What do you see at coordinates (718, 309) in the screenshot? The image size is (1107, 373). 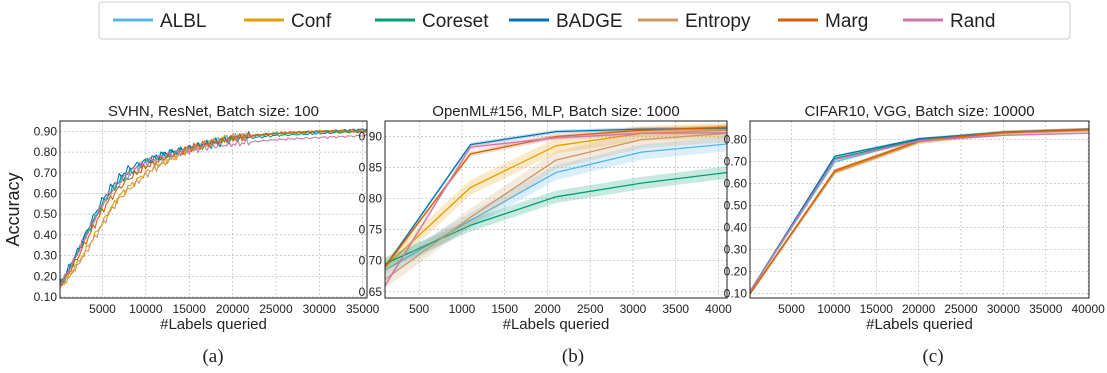 I see `x-tick-label: 4000` at bounding box center [718, 309].